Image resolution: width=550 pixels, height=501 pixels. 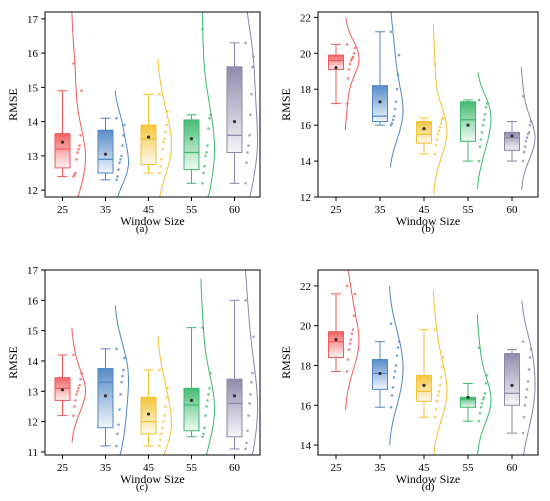 What do you see at coordinates (33, 332) in the screenshot?
I see `y-tick-label: 15` at bounding box center [33, 332].